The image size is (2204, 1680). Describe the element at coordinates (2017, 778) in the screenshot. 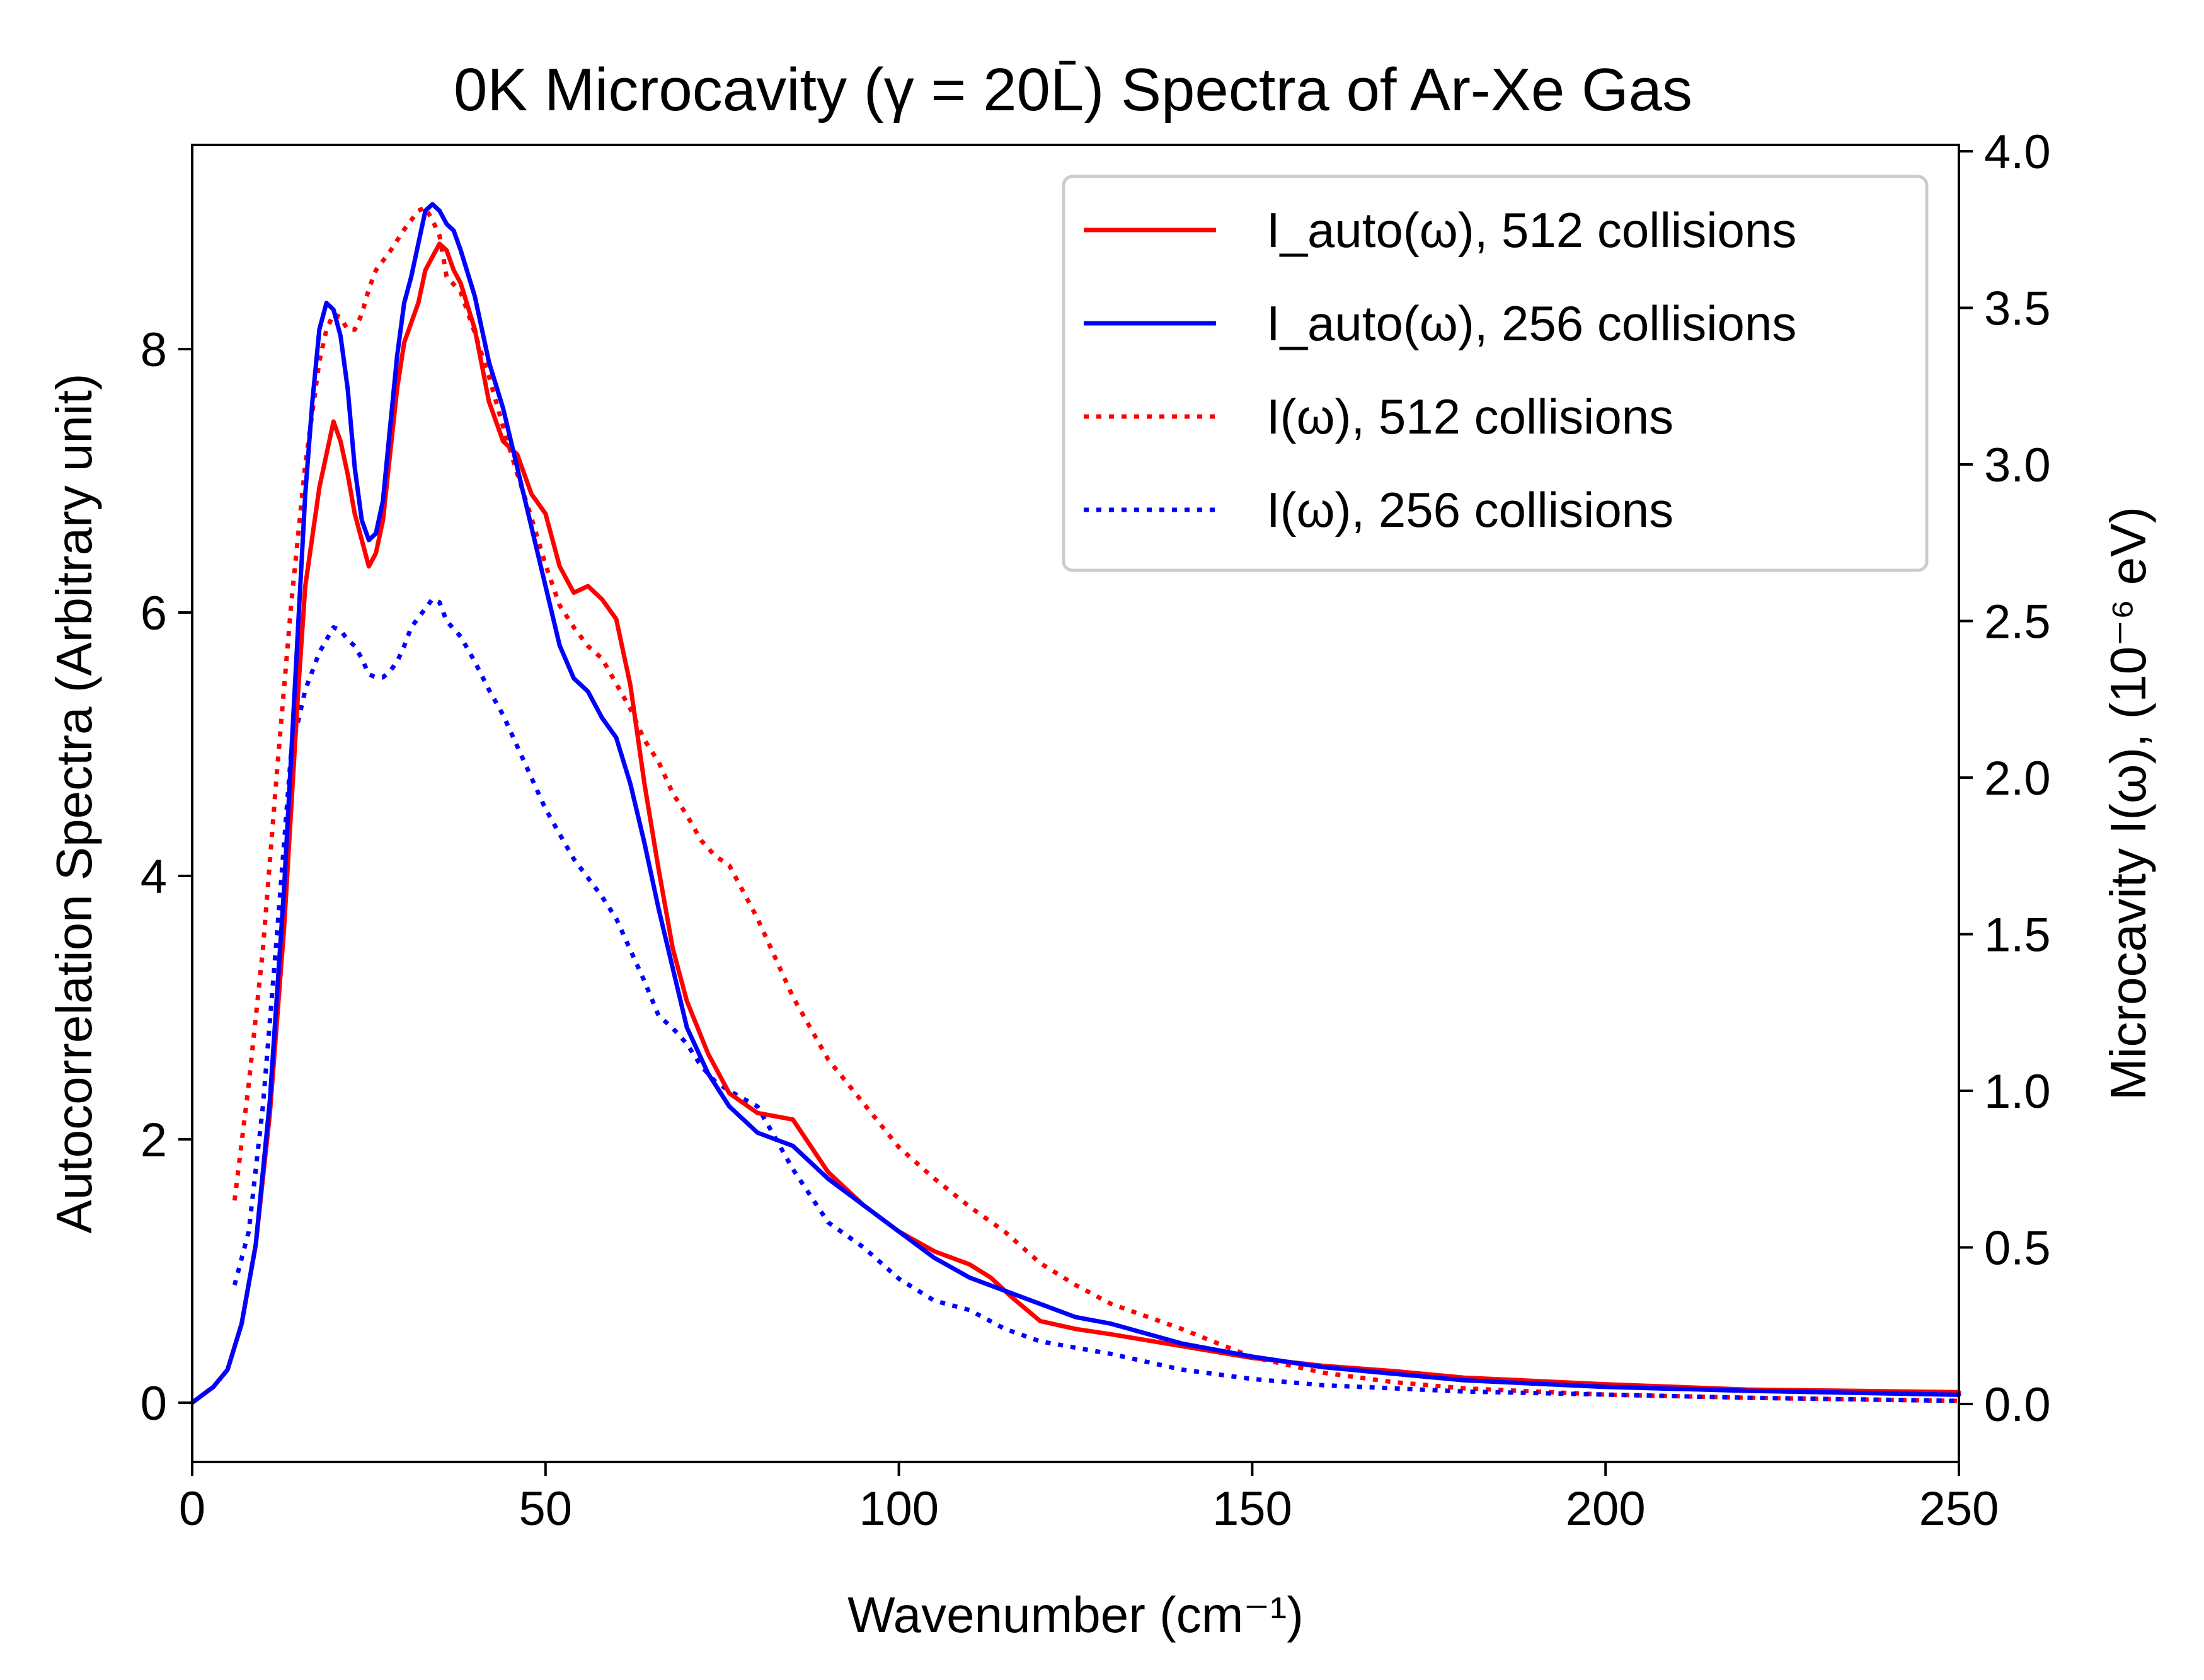

I see `y-right-tick-label: 2.0` at that location.